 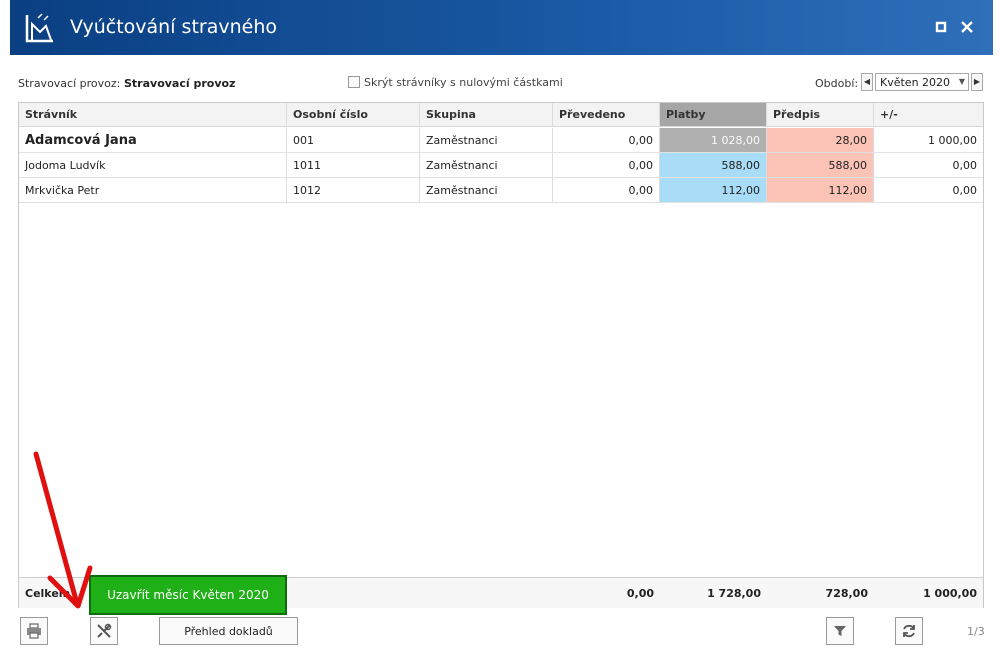 What do you see at coordinates (463, 82) in the screenshot?
I see `hide-zero-label: Skrýt strávníky s nulovými částkami` at bounding box center [463, 82].